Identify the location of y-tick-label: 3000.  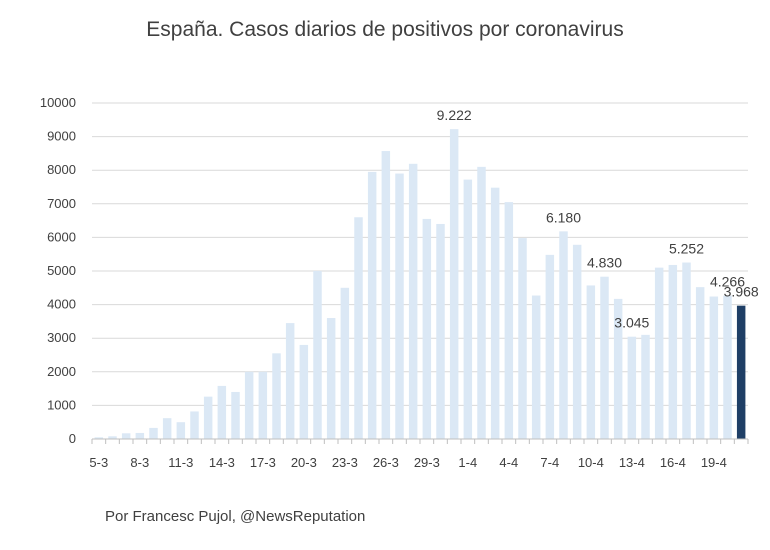
(61, 337).